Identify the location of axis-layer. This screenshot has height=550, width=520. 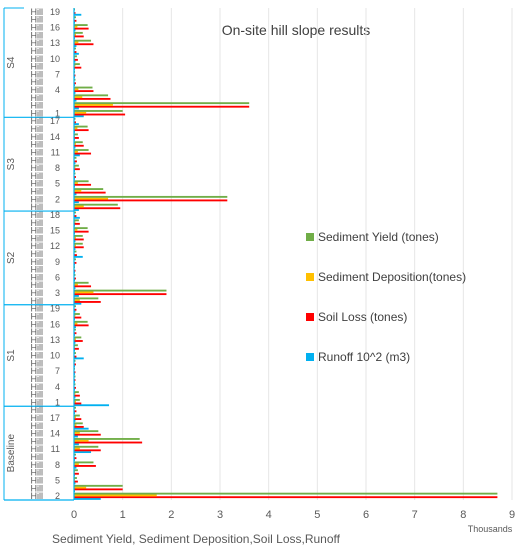
(39, 254).